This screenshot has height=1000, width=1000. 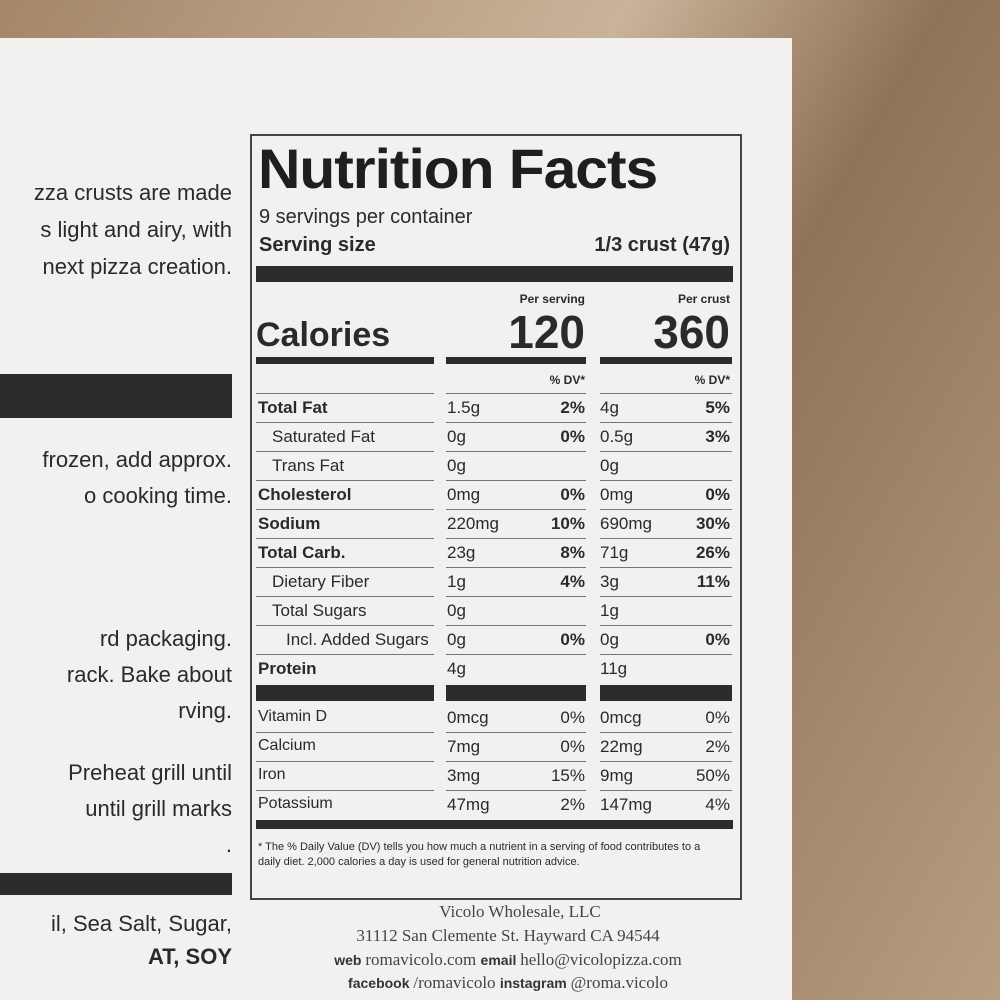 I want to click on amount: 1.5g, so click(x=464, y=407).